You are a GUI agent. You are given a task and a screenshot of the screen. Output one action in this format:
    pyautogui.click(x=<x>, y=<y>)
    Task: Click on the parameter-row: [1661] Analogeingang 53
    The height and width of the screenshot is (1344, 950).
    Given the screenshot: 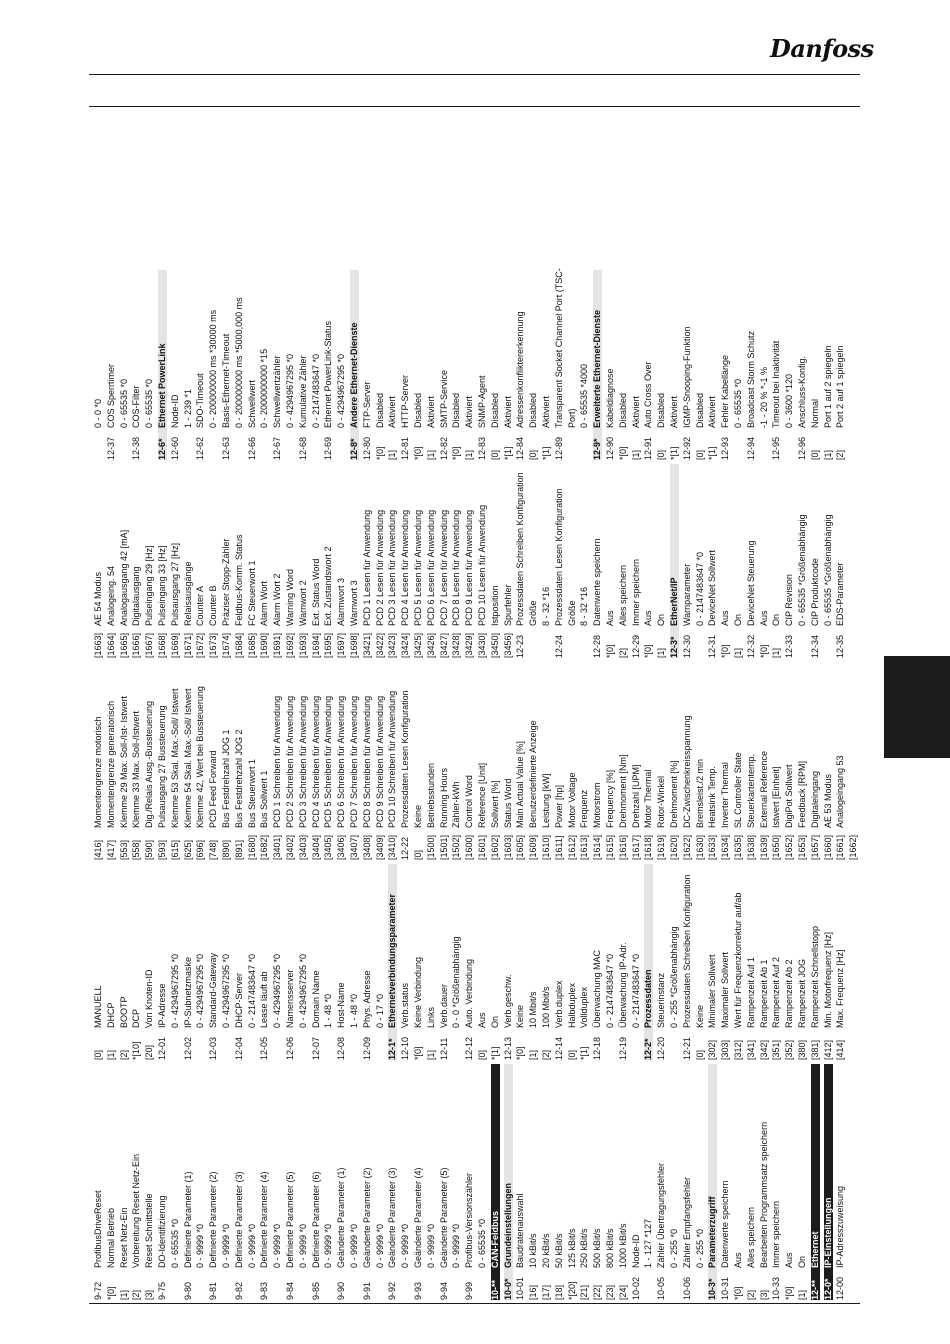 What is the action you would take?
    pyautogui.click(x=840, y=761)
    